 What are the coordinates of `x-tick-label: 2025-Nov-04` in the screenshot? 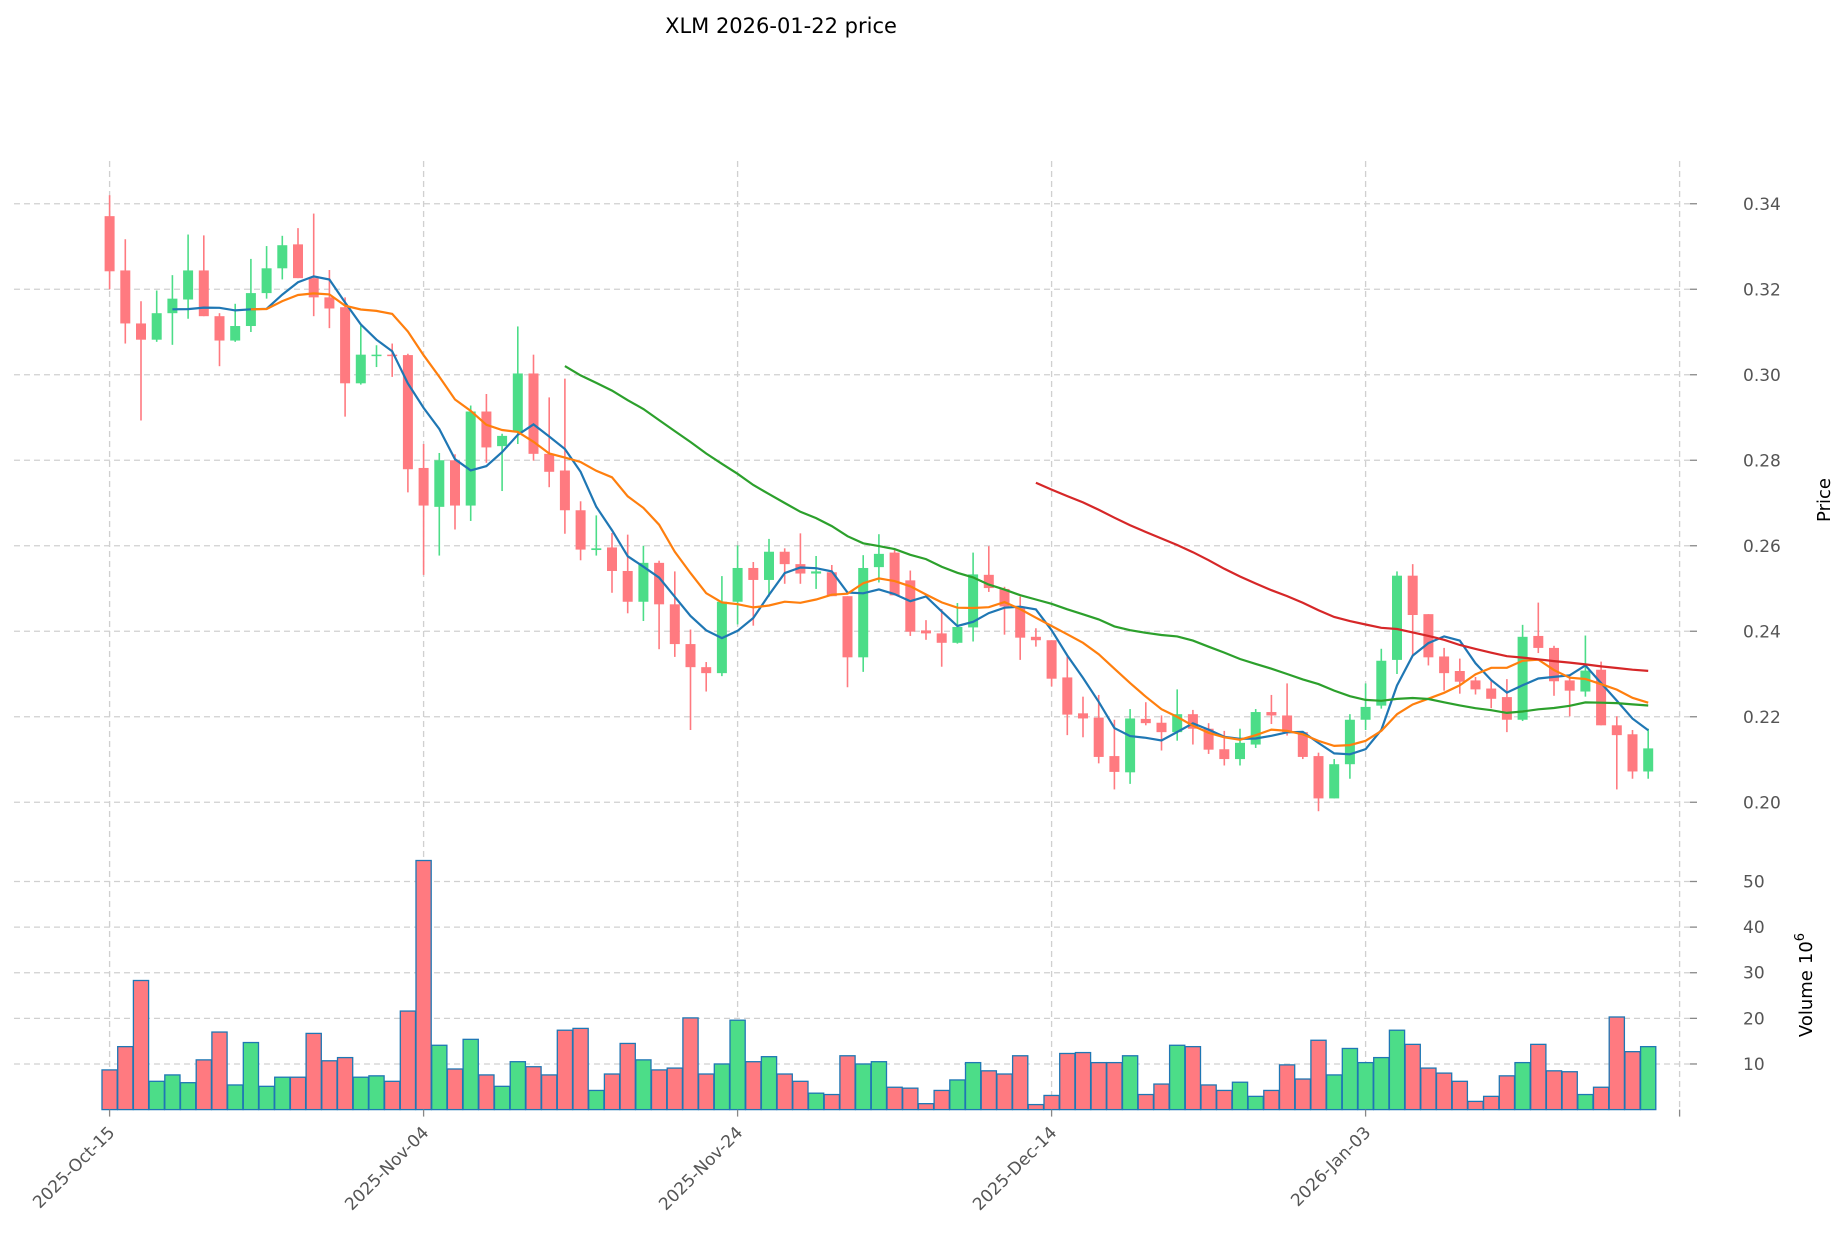 It's located at (387, 1169).